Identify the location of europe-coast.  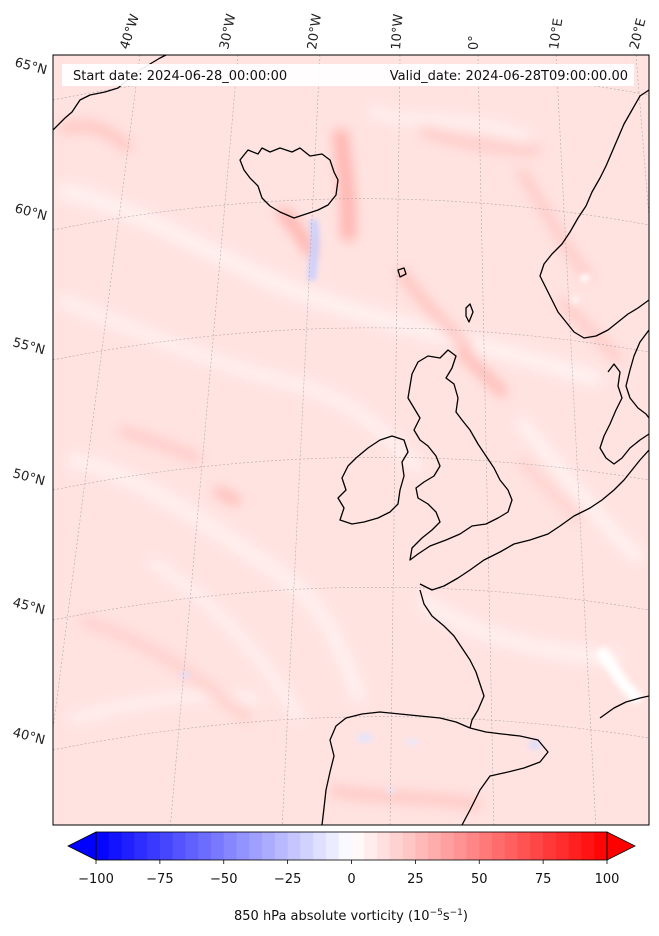
(534, 520).